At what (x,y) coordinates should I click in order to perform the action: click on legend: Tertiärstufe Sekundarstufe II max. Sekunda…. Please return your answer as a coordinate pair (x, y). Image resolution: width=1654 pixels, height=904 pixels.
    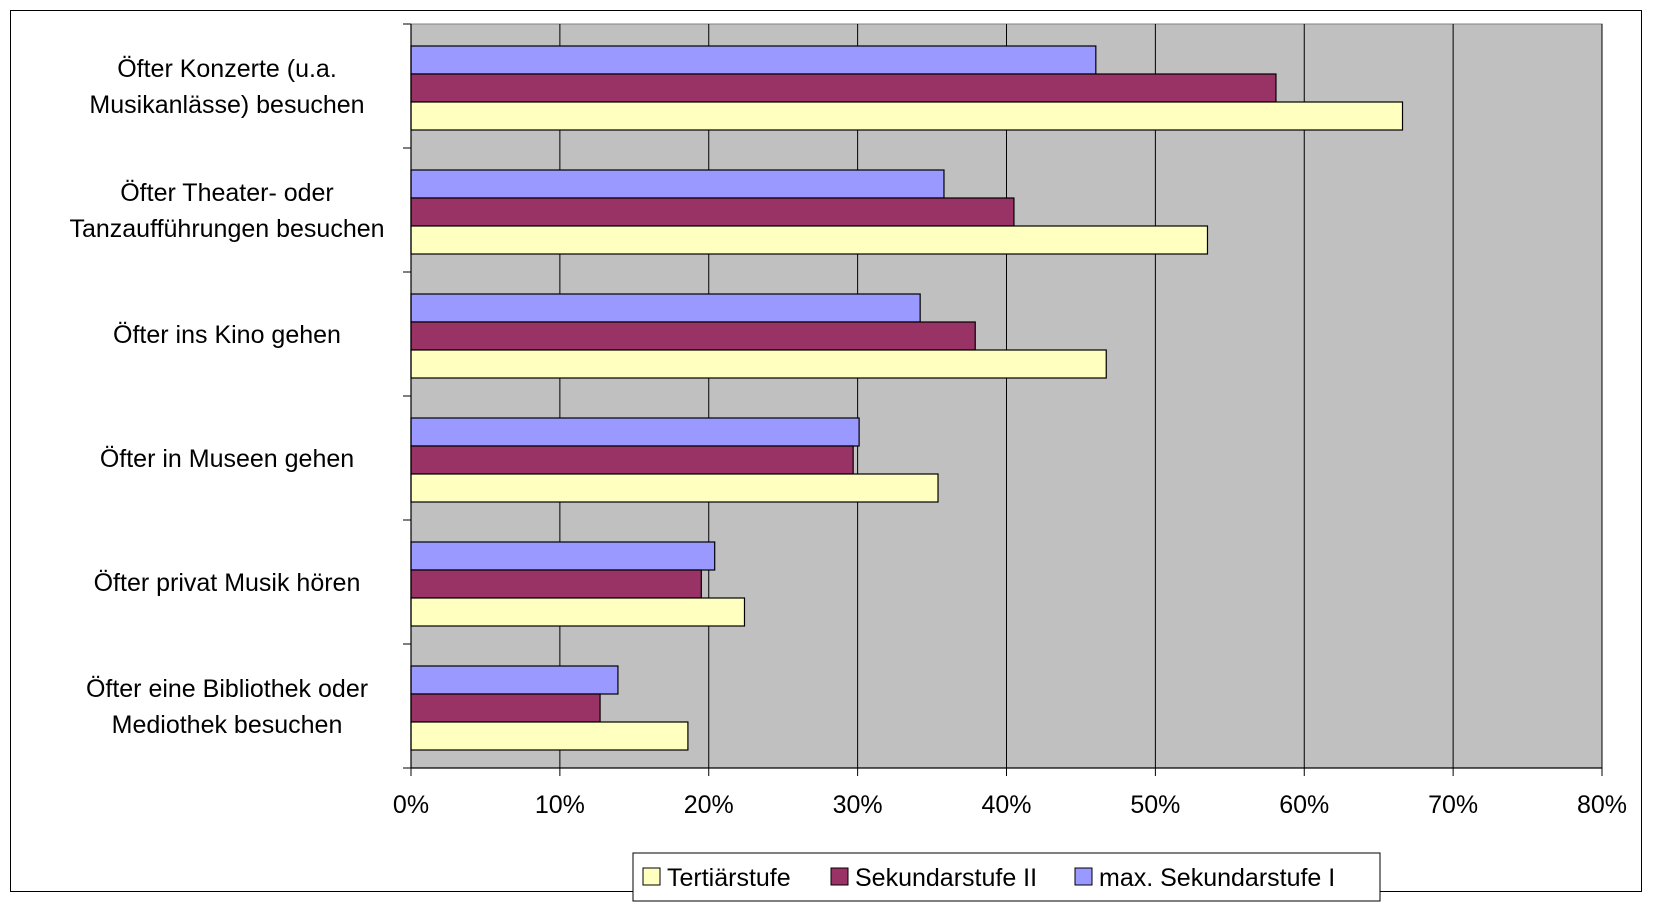
    Looking at the image, I should click on (1006, 877).